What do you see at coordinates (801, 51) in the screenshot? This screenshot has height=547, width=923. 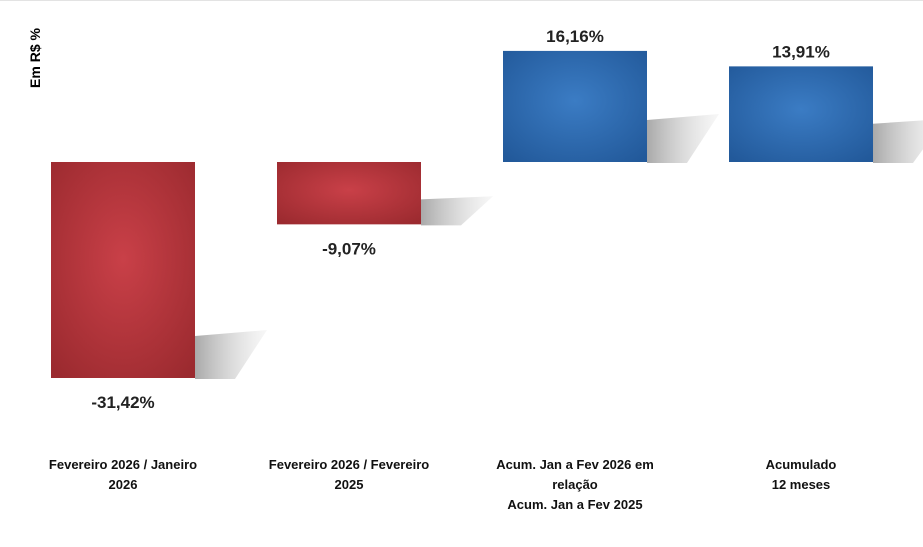 I see `data-label: 13,91%` at bounding box center [801, 51].